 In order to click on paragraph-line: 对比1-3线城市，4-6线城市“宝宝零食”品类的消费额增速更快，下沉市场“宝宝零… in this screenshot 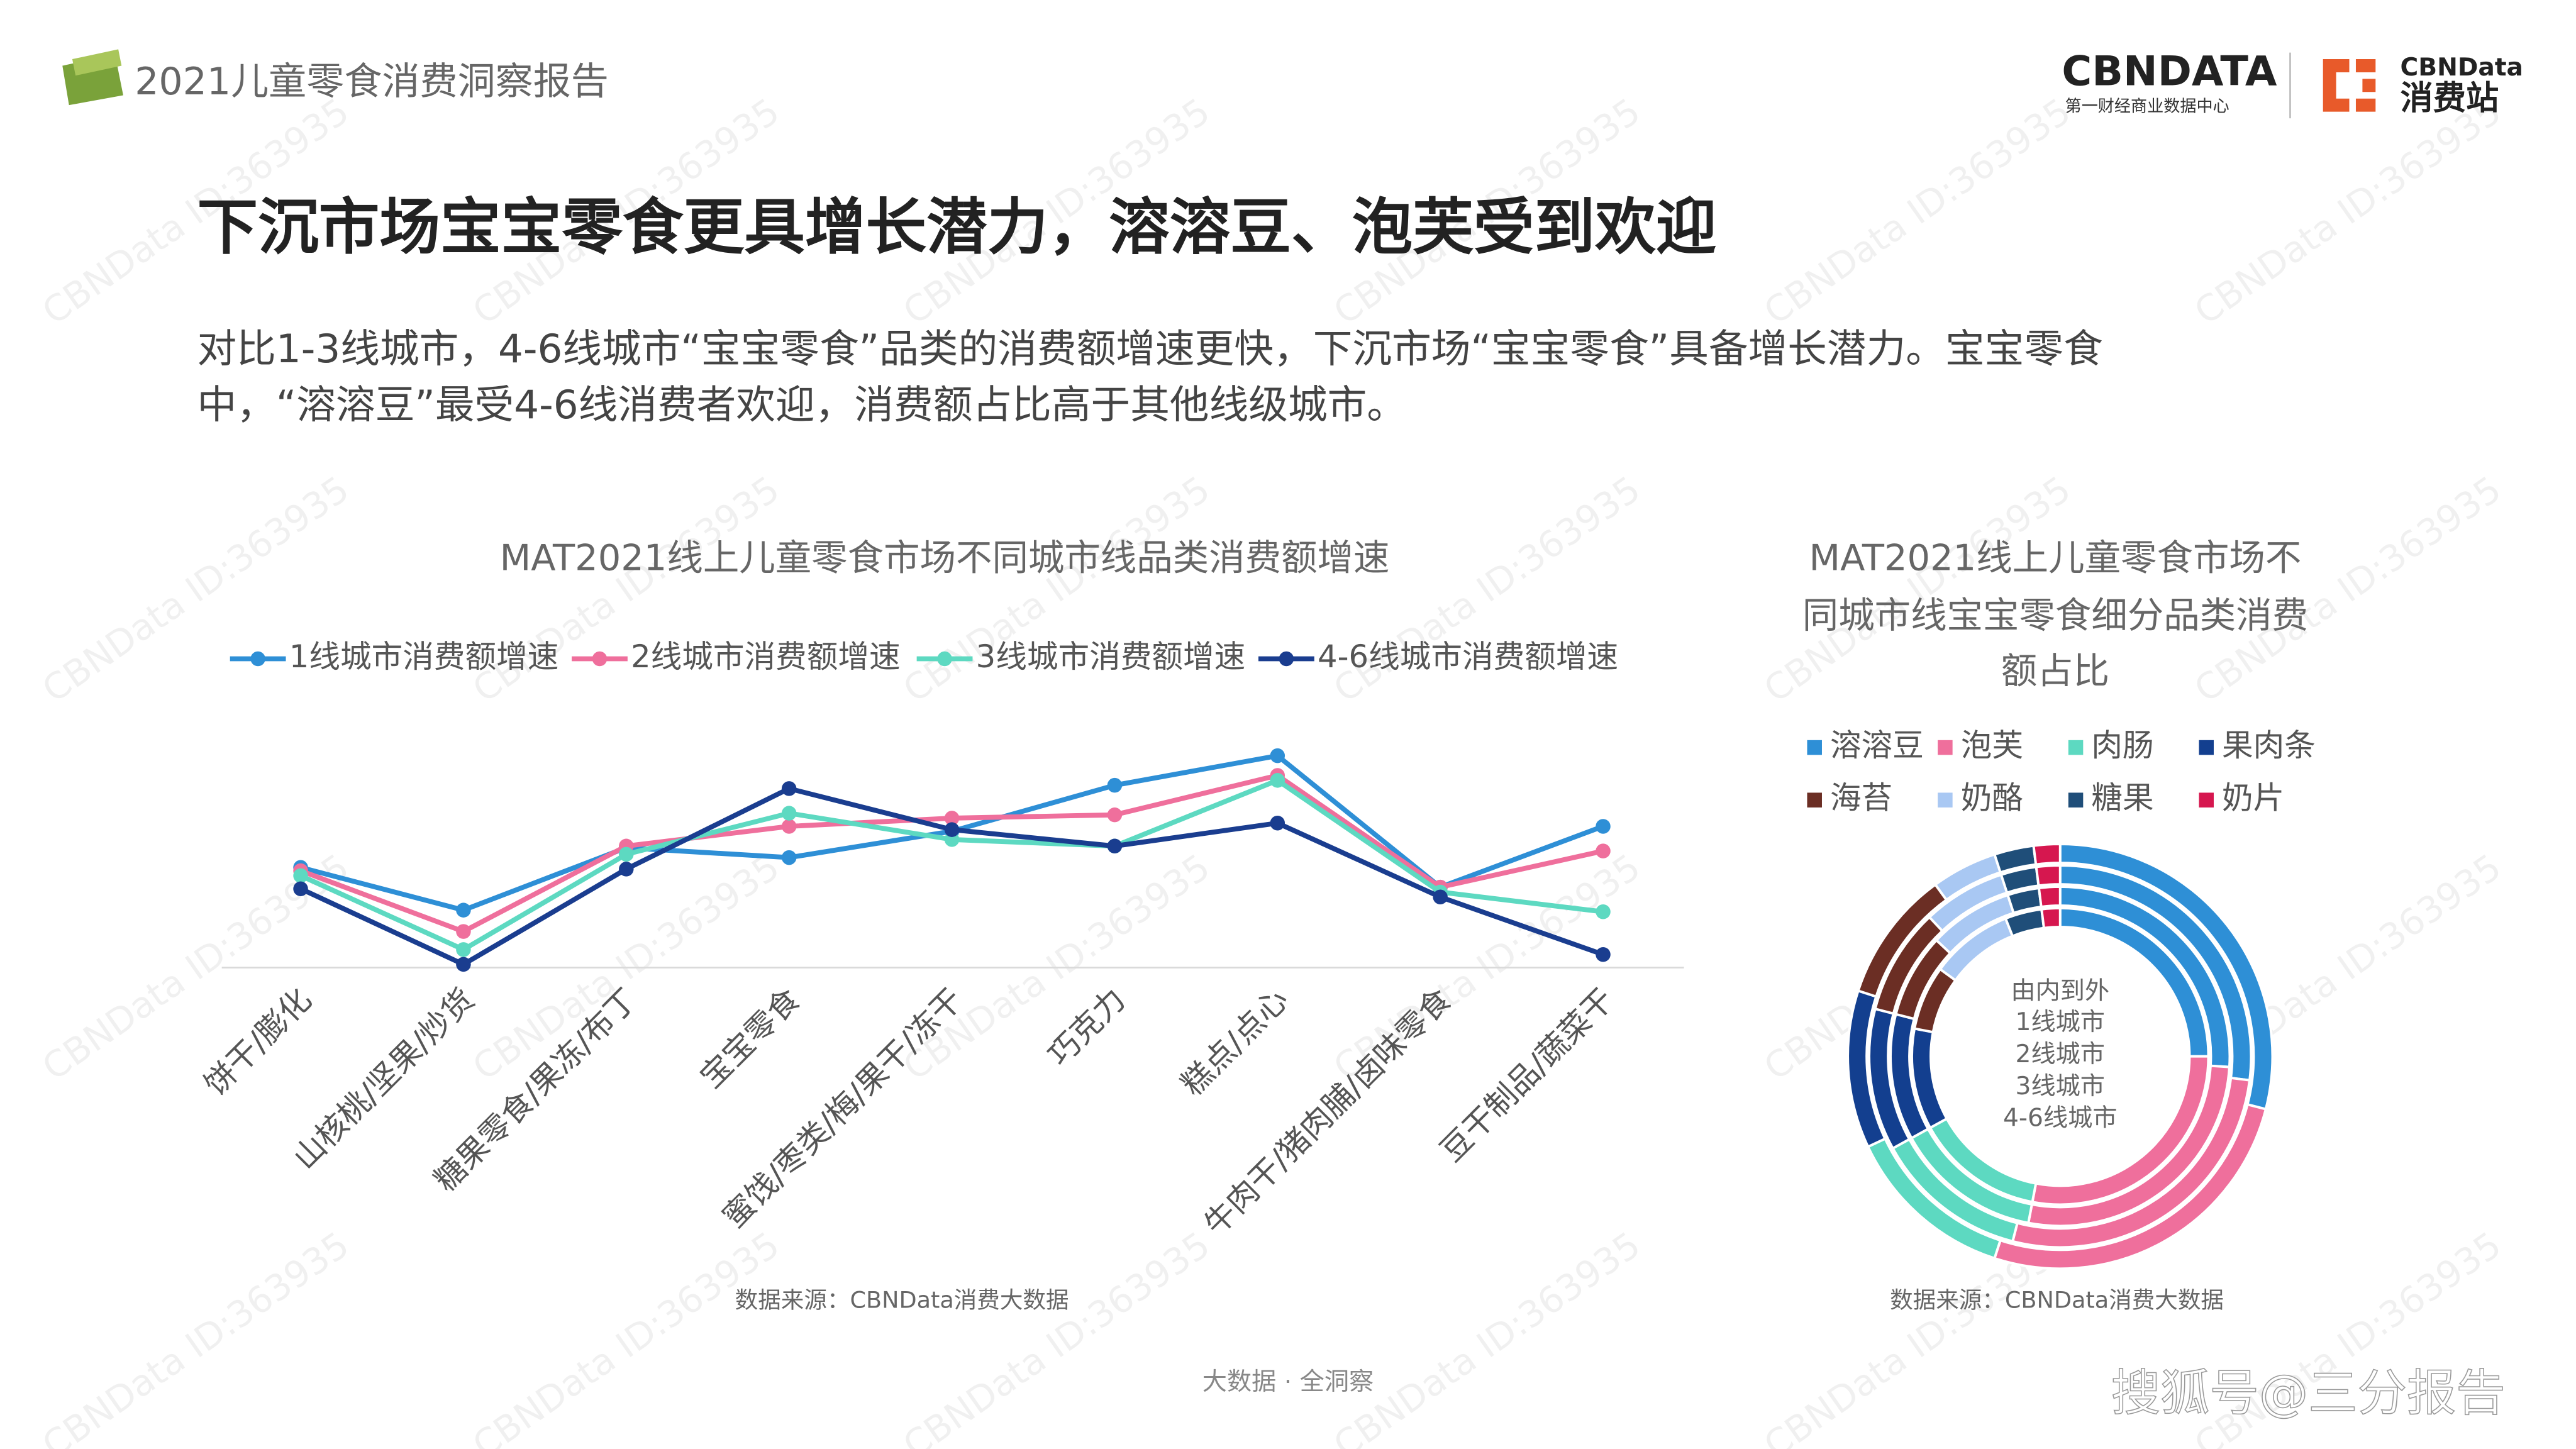, I will do `click(1149, 349)`.